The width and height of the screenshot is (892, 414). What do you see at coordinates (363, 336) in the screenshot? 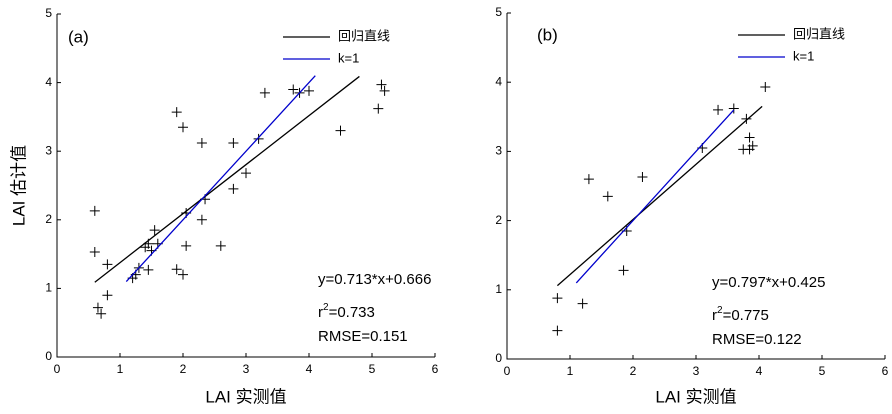
I see `rmse: RMSE=0.151` at bounding box center [363, 336].